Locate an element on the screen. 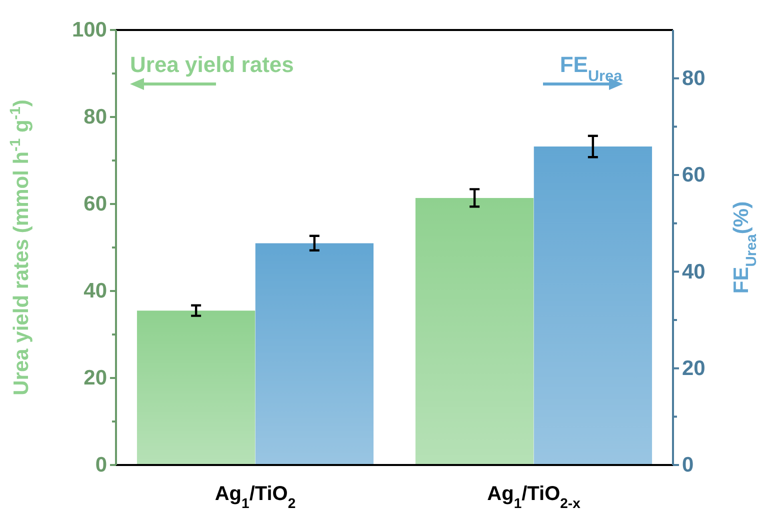  y-tick-label: 40 is located at coordinates (95, 291).